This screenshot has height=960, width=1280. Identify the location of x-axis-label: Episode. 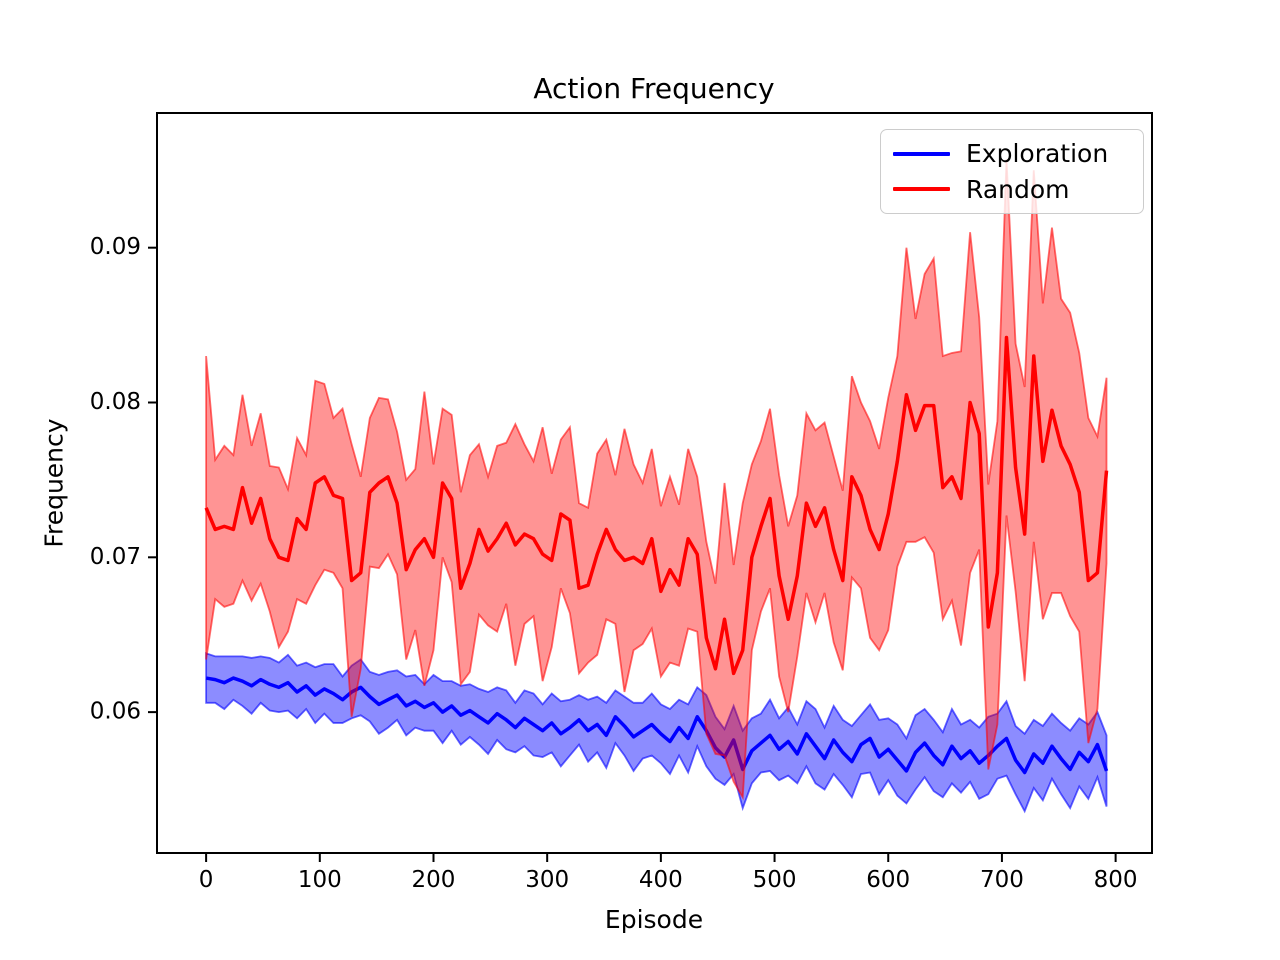
(654, 919).